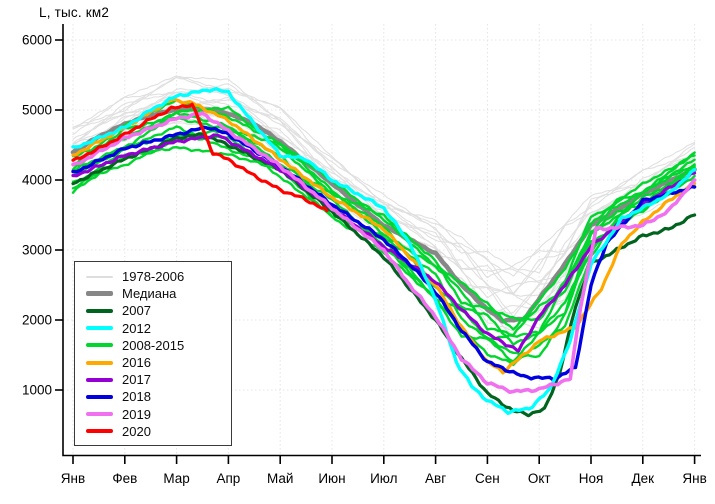 The image size is (715, 504). Describe the element at coordinates (331, 478) in the screenshot. I see `x-tick-label-month: Июн` at that location.